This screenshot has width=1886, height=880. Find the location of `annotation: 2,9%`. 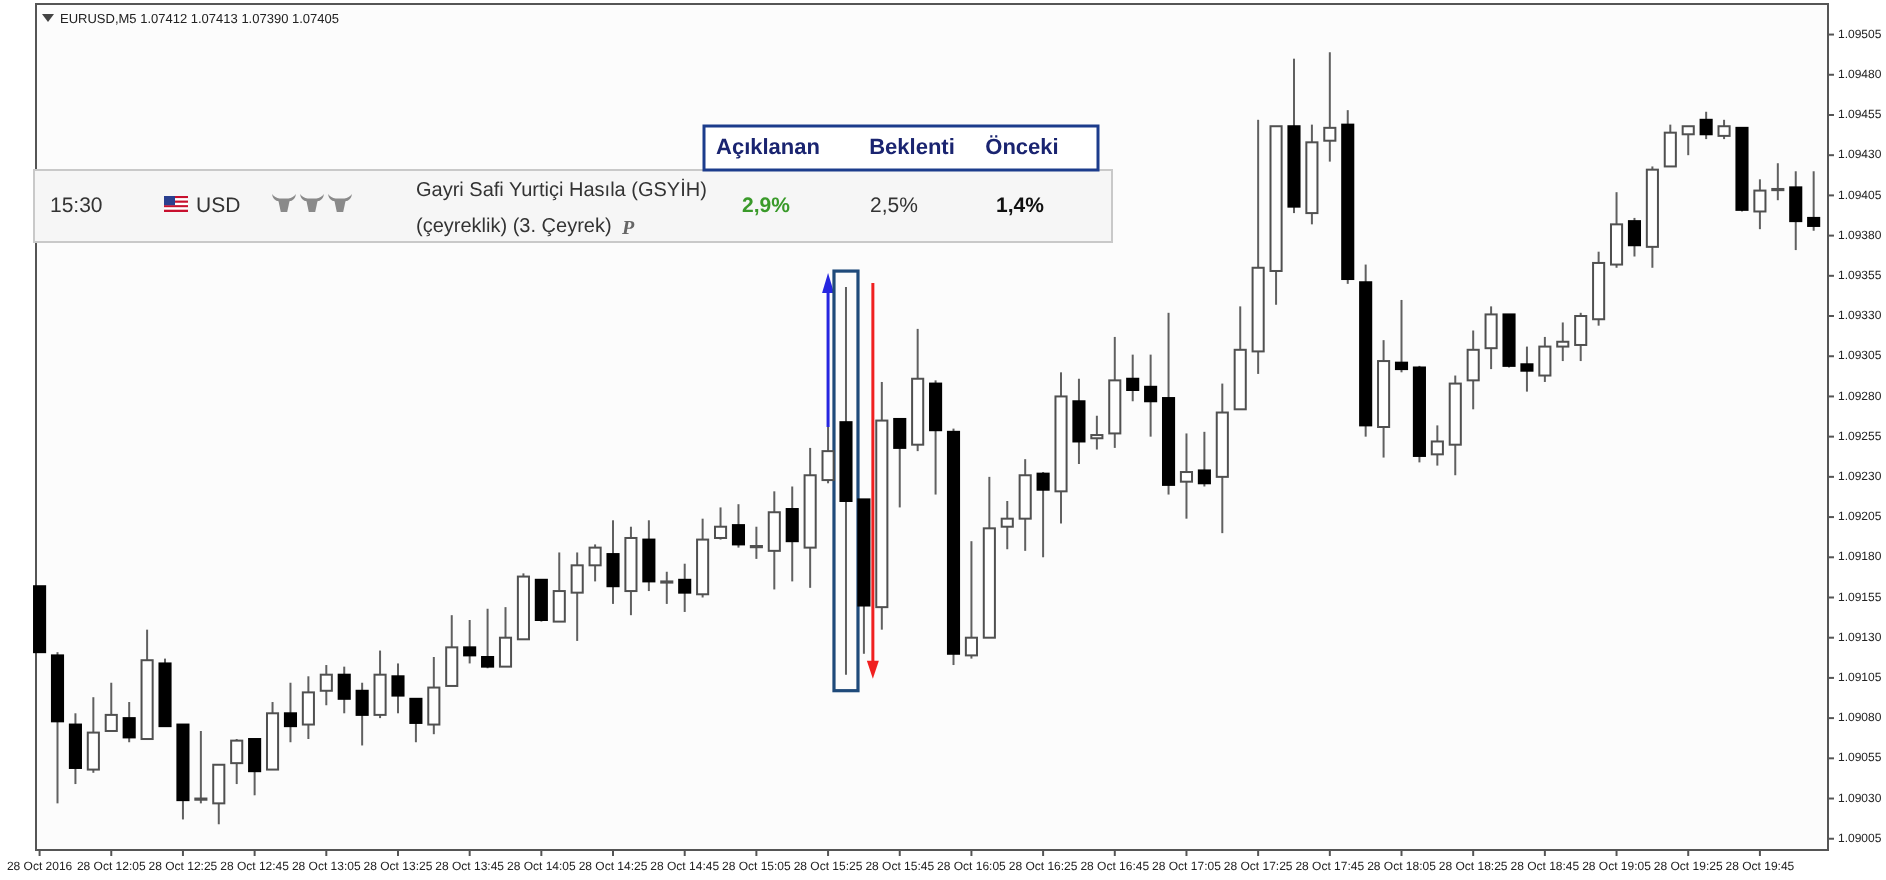

annotation: 2,9% is located at coordinates (767, 206).